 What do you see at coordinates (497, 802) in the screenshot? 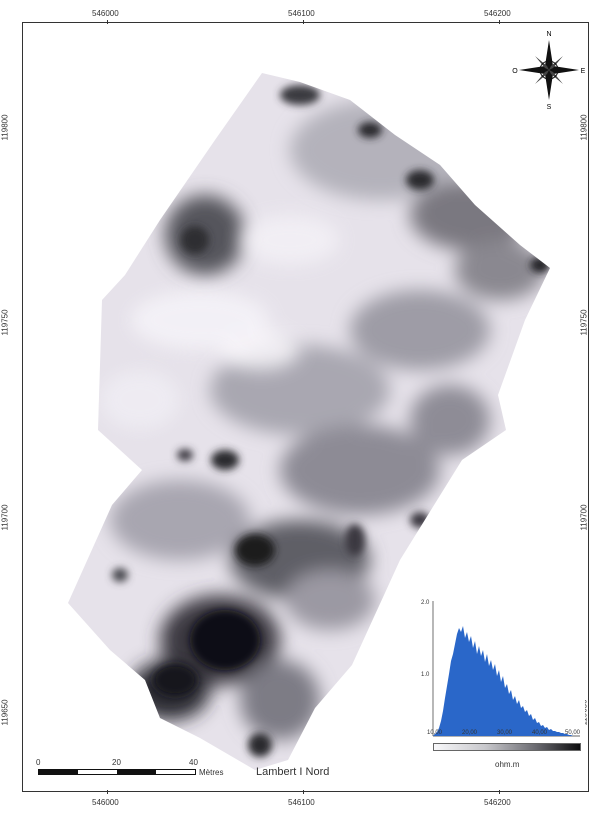
I see `coord-bottom-3: 546200` at bounding box center [497, 802].